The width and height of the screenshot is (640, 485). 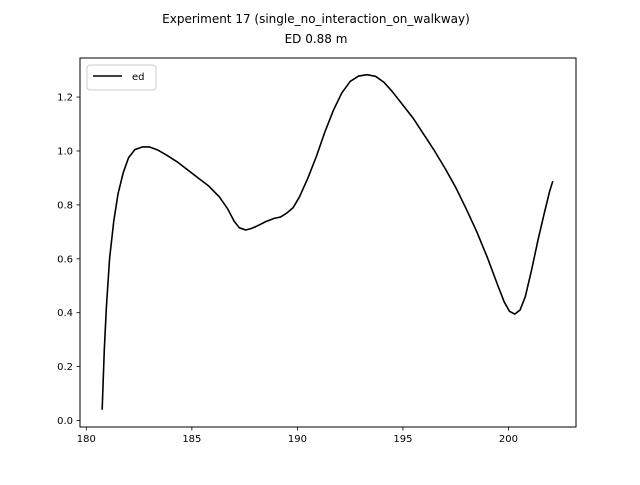 I want to click on y-tick-label: 0.6, so click(x=65, y=259).